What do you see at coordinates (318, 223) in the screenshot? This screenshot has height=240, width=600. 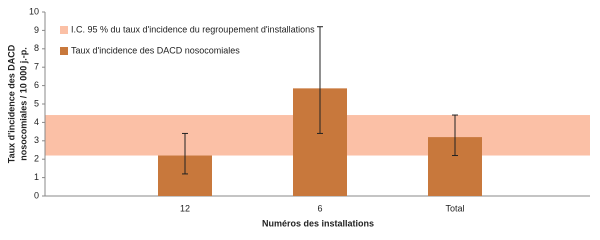 I see `x-axis-label: Numéros des installations` at bounding box center [318, 223].